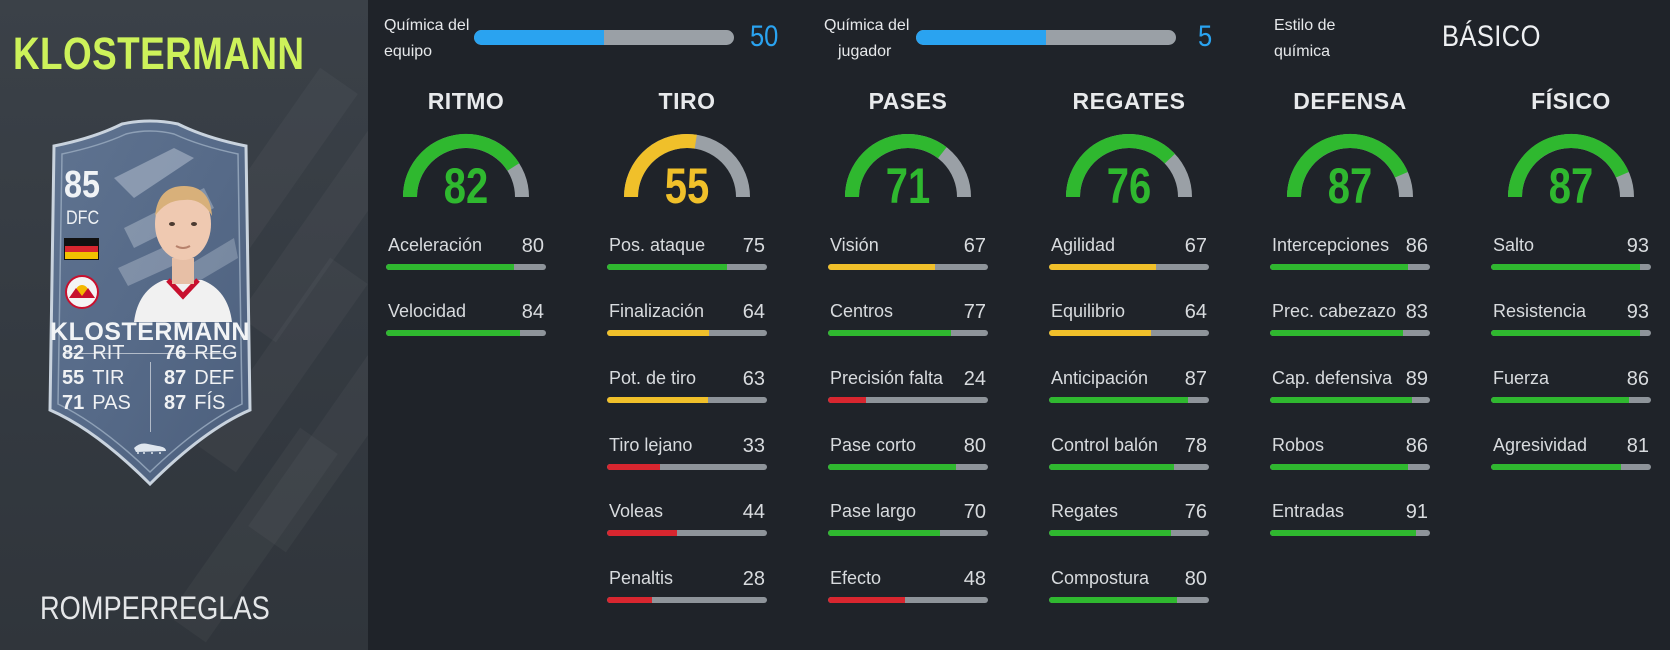  Describe the element at coordinates (1350, 388) in the screenshot. I see `stat-row: Cap. defensiva 89` at that location.